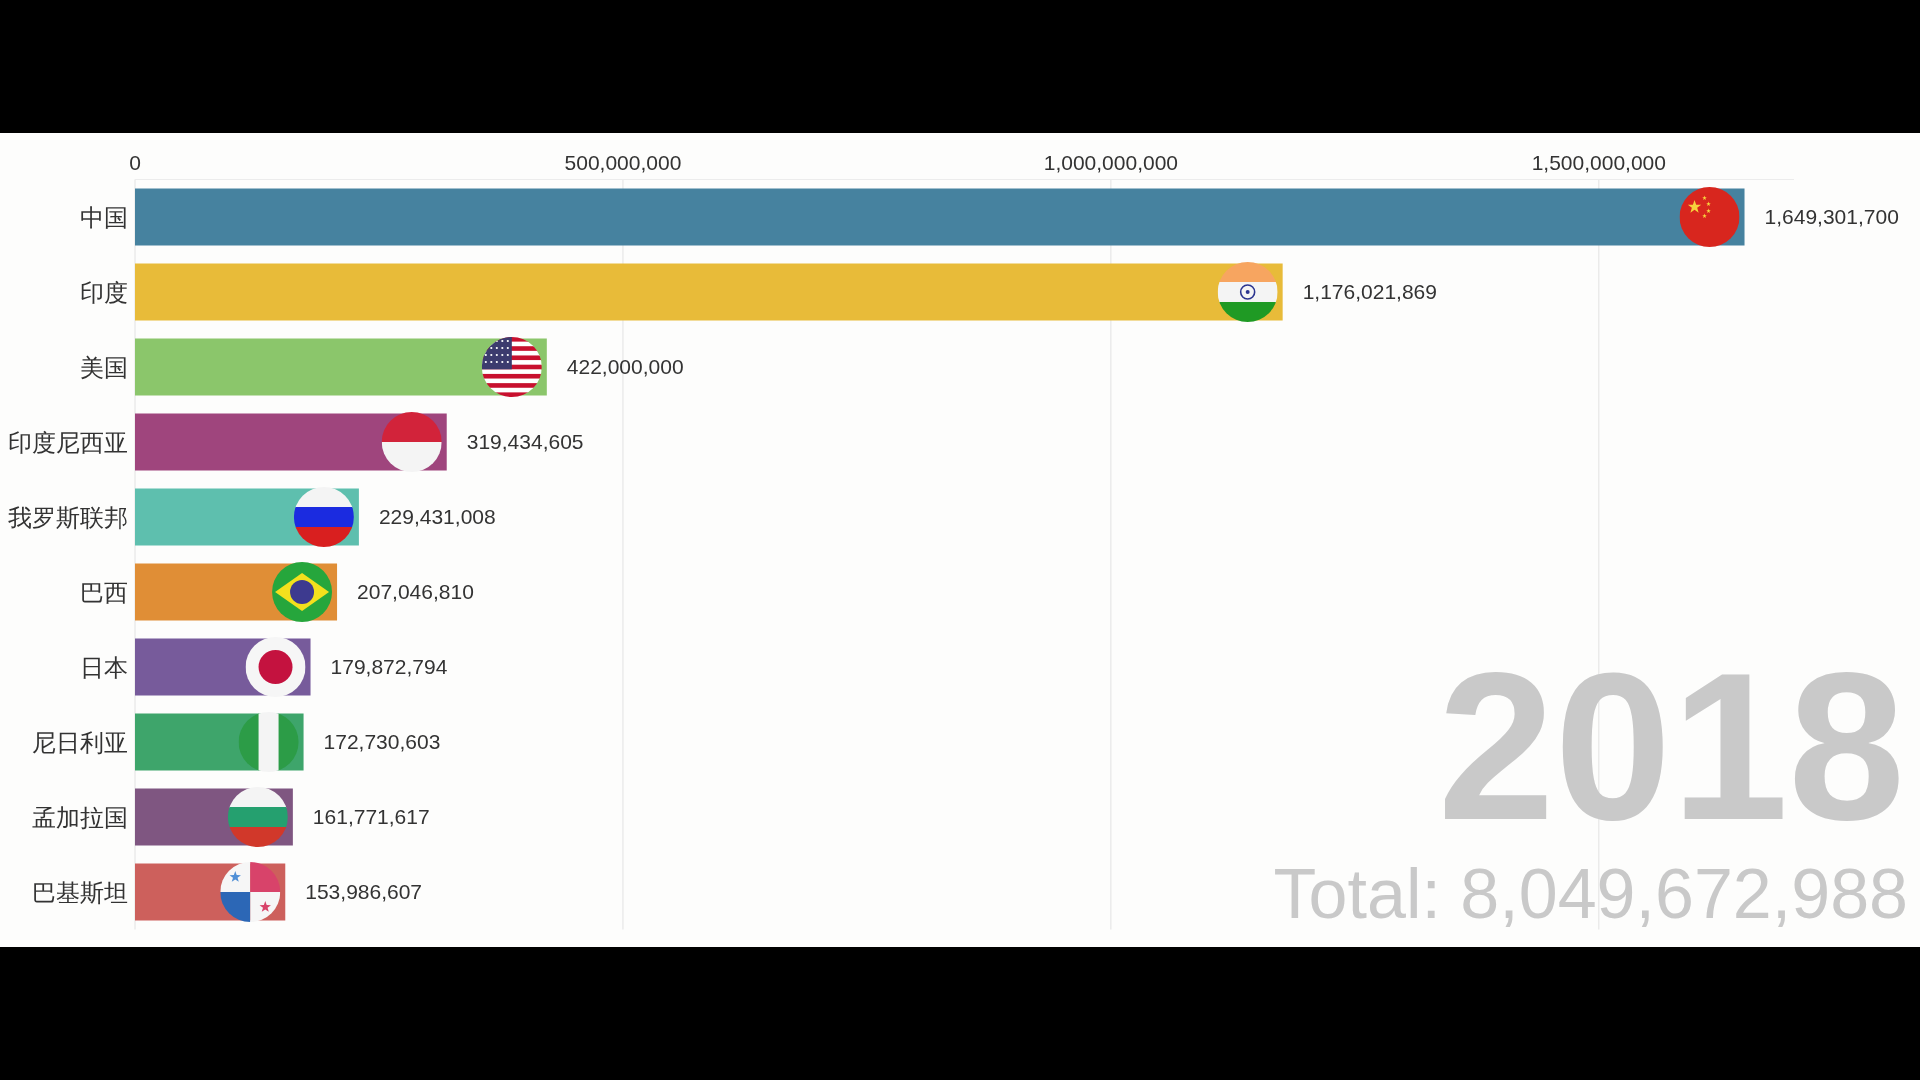  What do you see at coordinates (104, 592) in the screenshot?
I see `y-tick-label: 巴西` at bounding box center [104, 592].